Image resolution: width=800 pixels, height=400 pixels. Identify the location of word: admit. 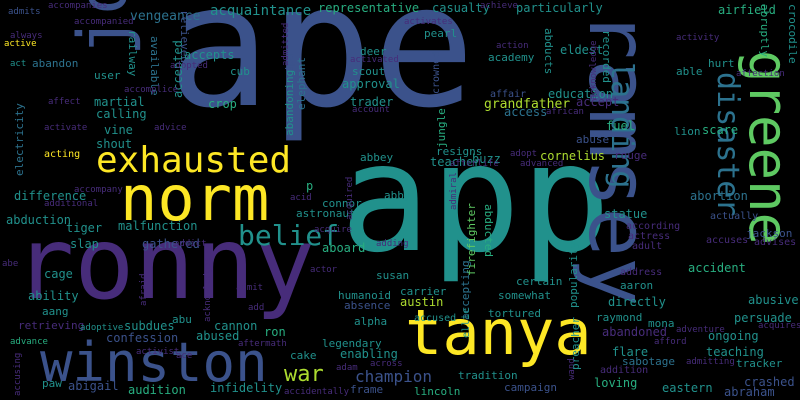
(250, 288).